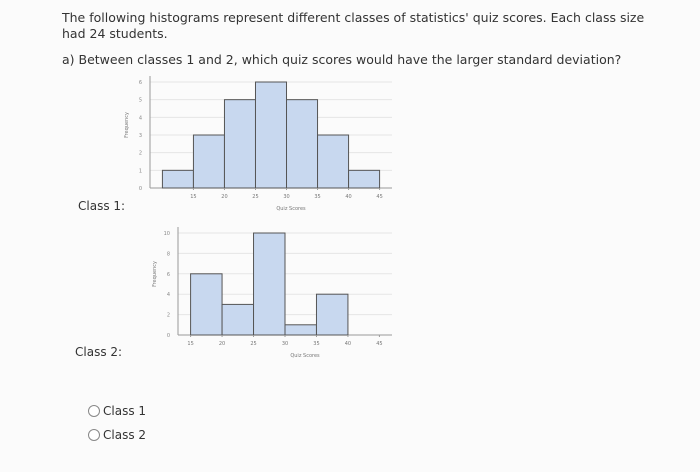 The image size is (700, 472). Describe the element at coordinates (125, 411) in the screenshot. I see `option-label: Class 1` at that location.